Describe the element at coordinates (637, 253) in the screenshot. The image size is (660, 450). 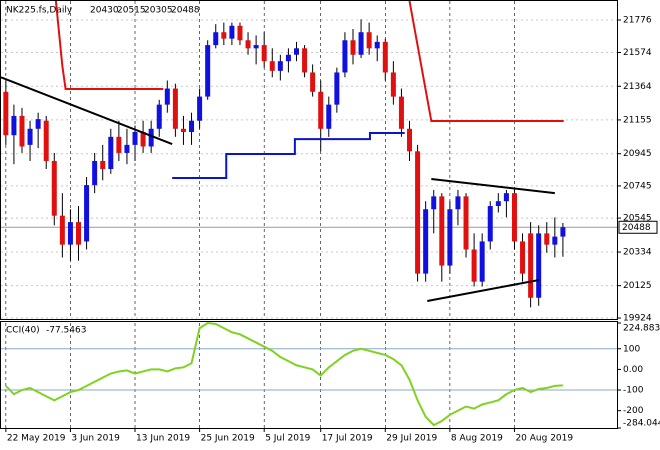
I see `y-tick-label: 20334` at that location.